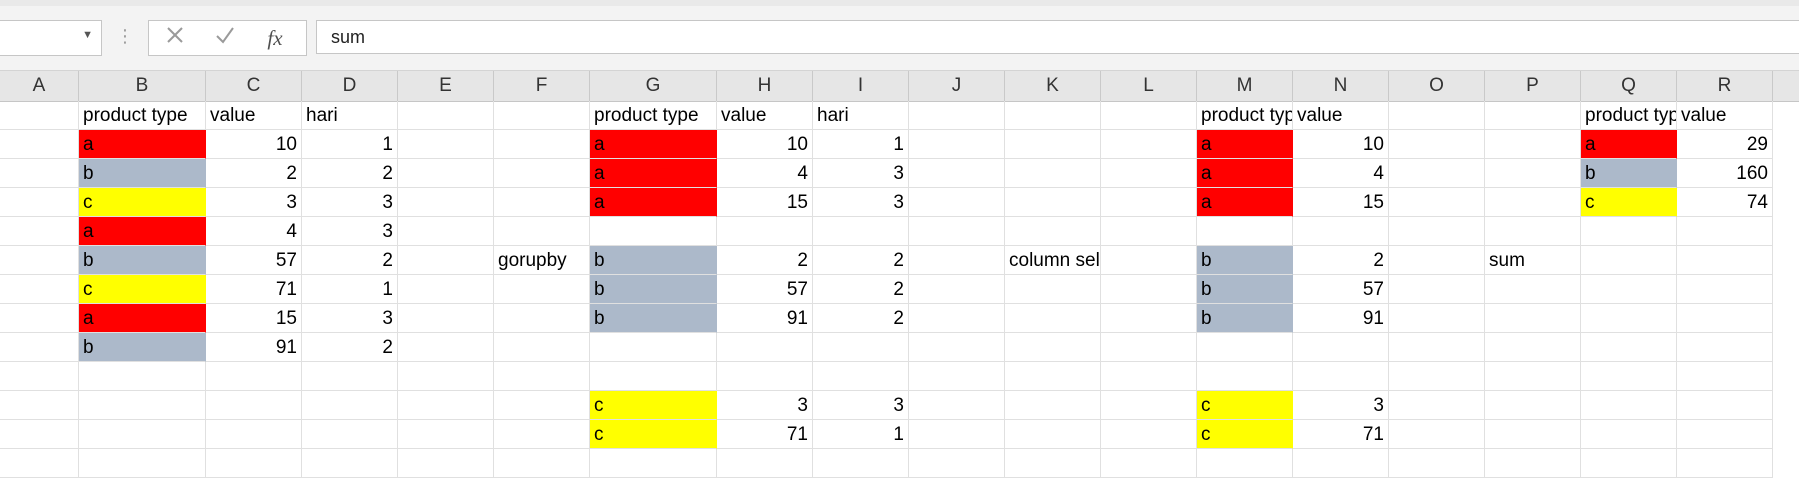 The height and width of the screenshot is (481, 1799). I want to click on cell-c6: 57, so click(254, 260).